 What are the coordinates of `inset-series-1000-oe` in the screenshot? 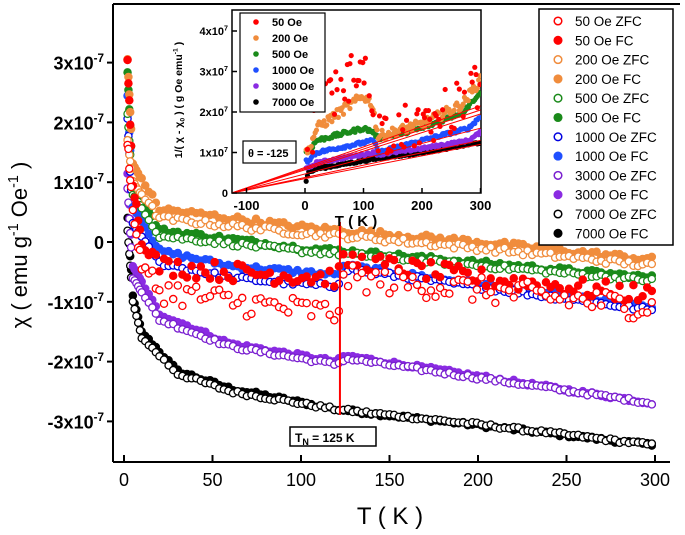 It's located at (392, 139).